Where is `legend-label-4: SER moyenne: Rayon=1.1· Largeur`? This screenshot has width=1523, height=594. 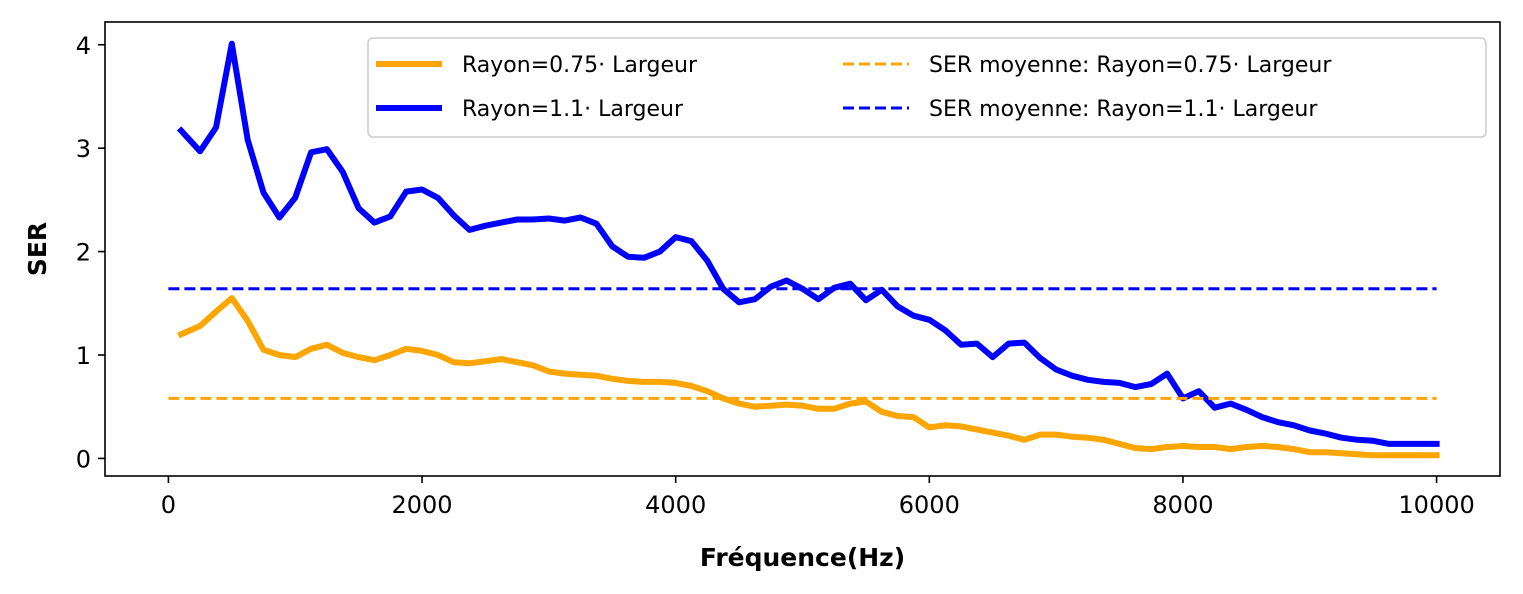 legend-label-4: SER moyenne: Rayon=1.1· Largeur is located at coordinates (1123, 109).